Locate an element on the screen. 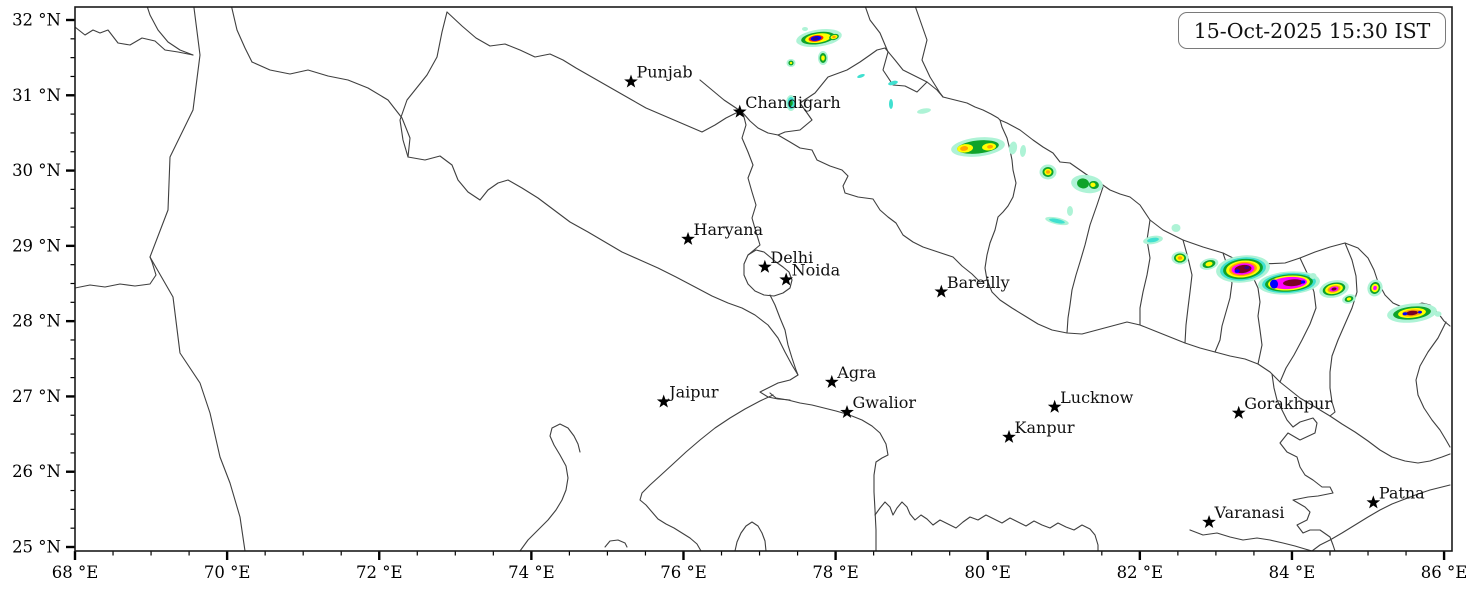  city-label-punjab: Punjab is located at coordinates (664, 72).